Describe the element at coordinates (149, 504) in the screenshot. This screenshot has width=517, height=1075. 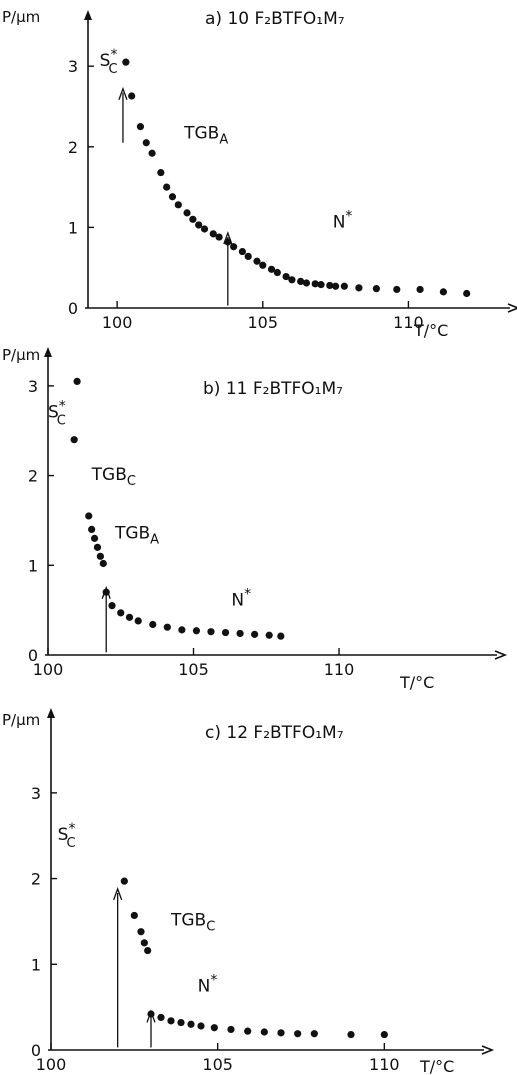
I see `phase-labels: S* CTGBCTGBAN*` at that location.